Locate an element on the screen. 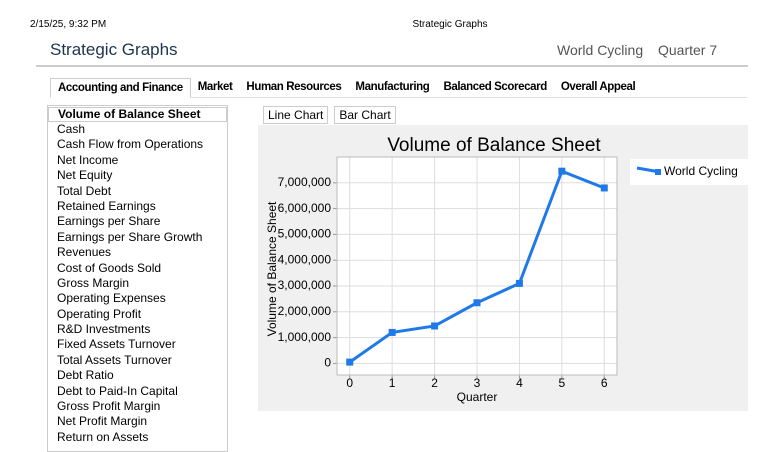 This screenshot has height=452, width=784. company: World Cycling is located at coordinates (600, 50).